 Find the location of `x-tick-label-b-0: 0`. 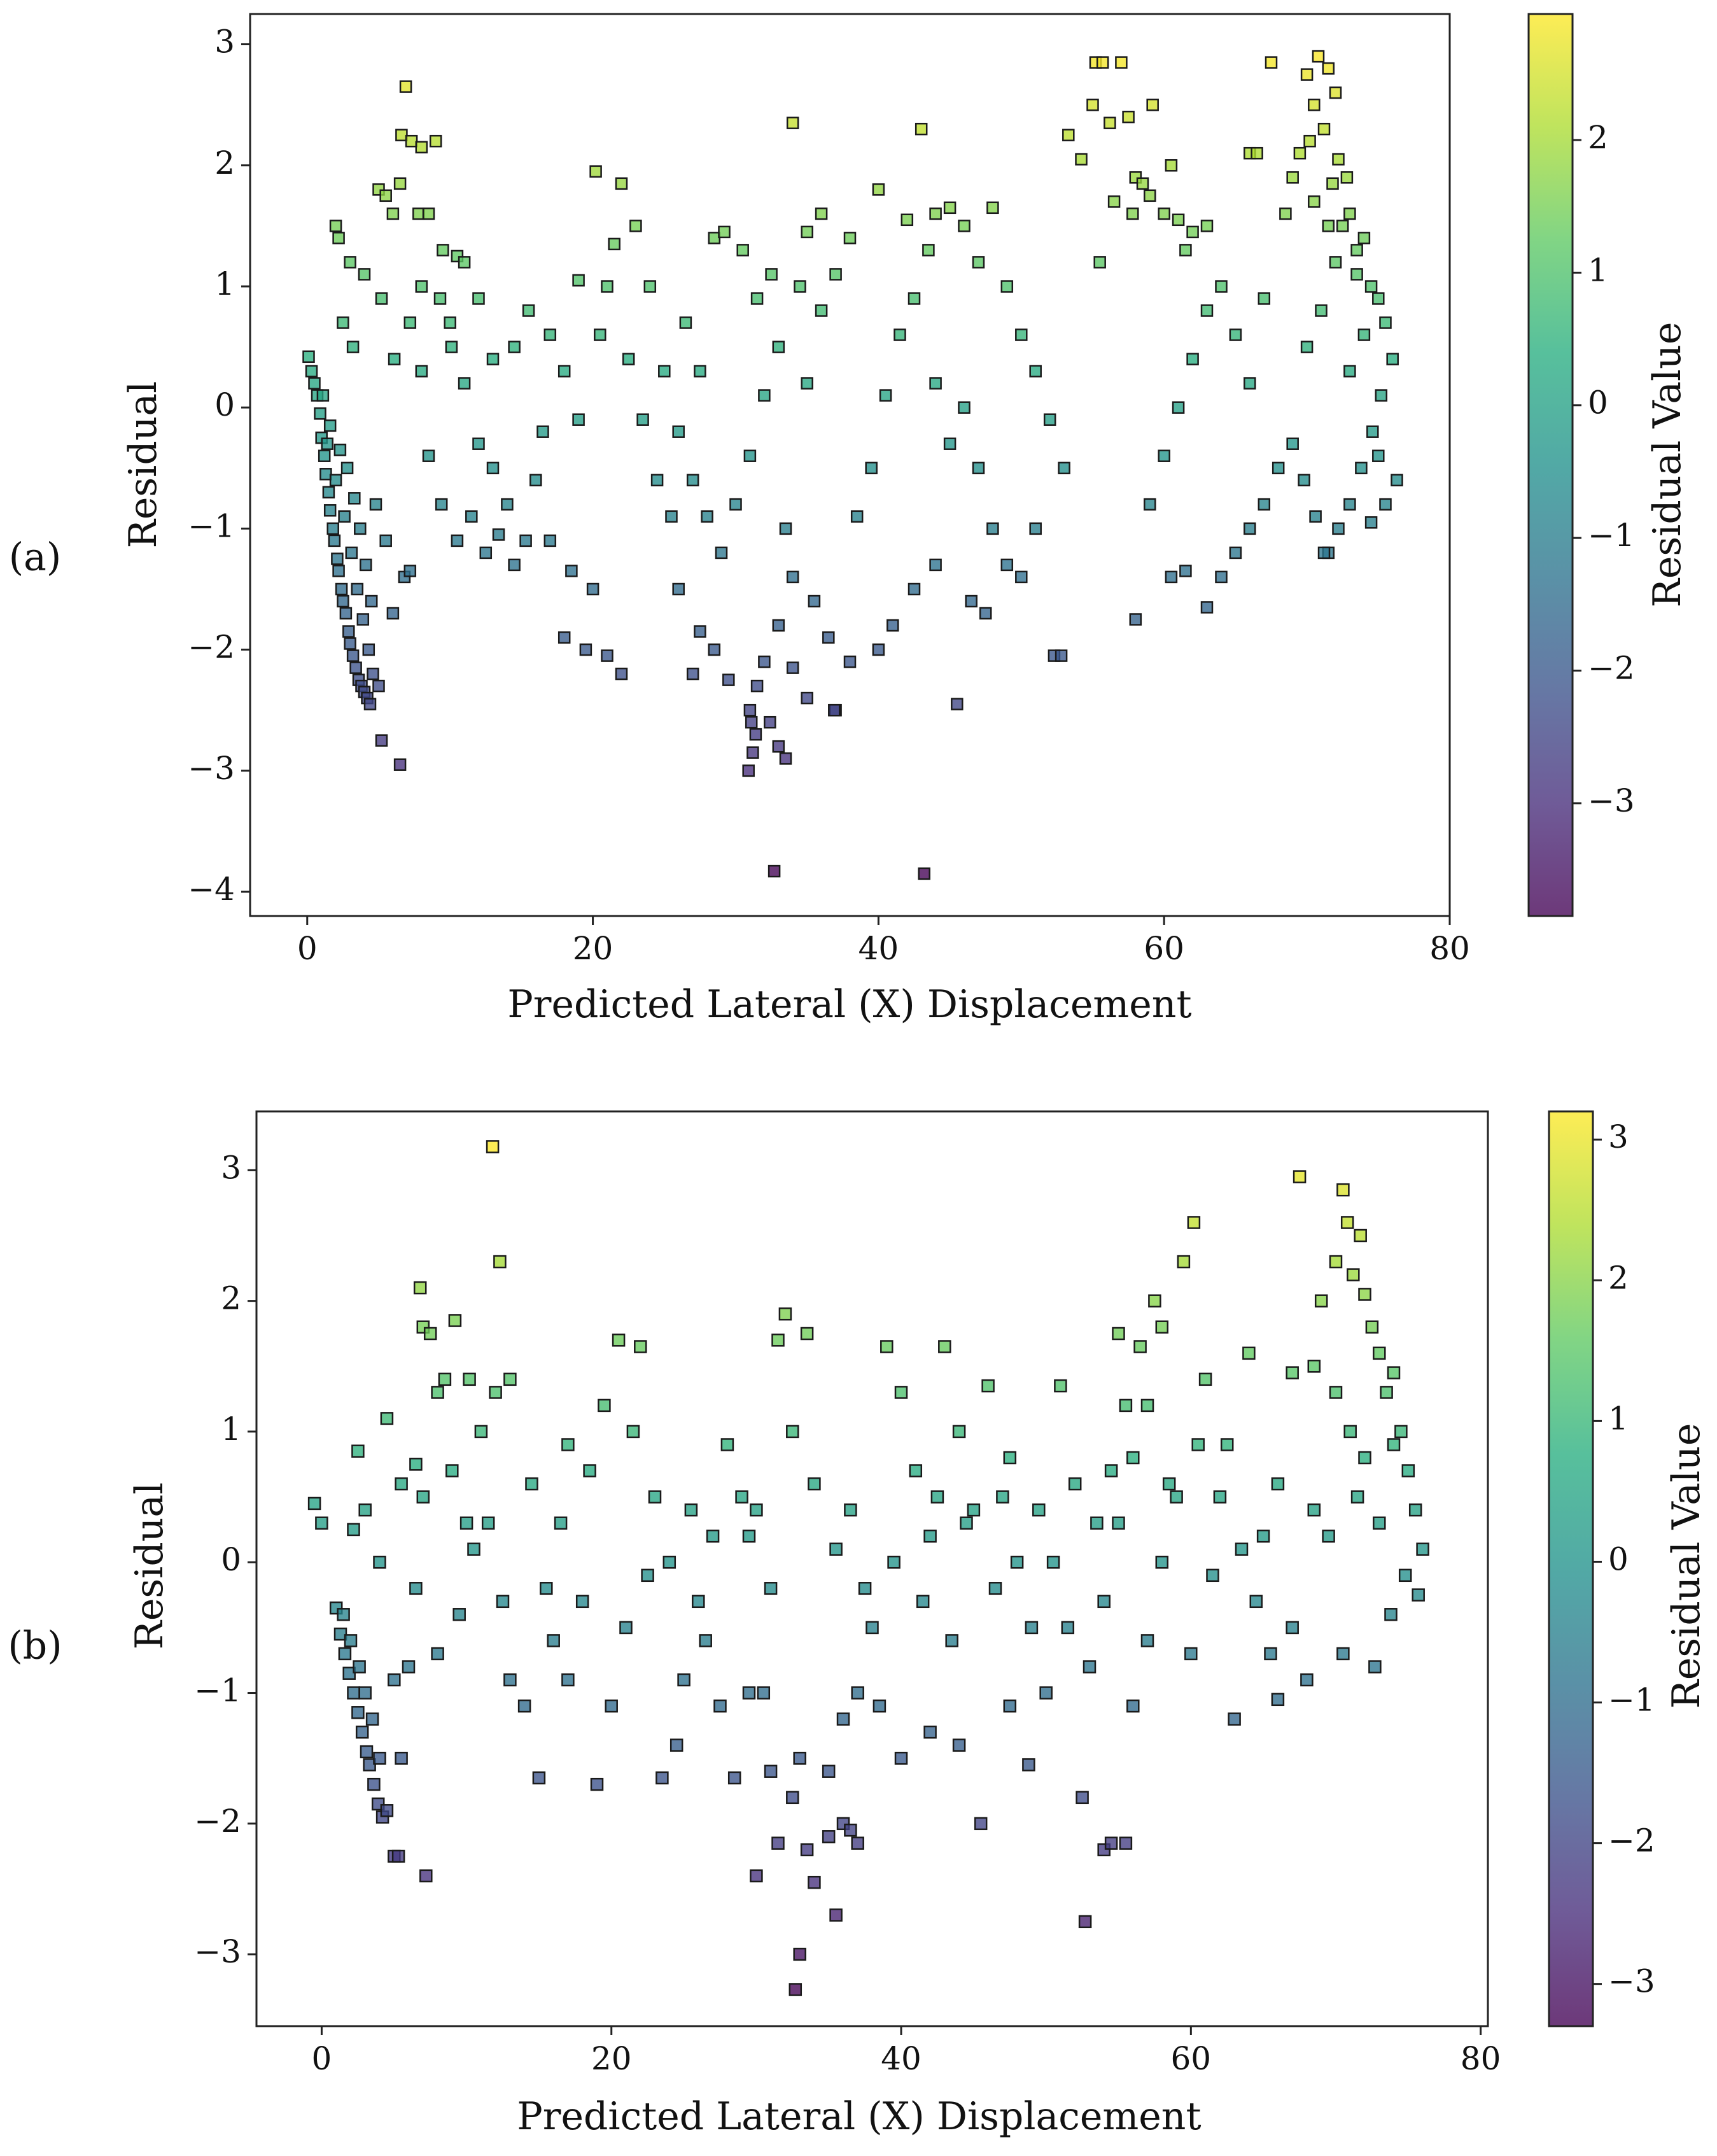

x-tick-label-b-0: 0 is located at coordinates (322, 2058).